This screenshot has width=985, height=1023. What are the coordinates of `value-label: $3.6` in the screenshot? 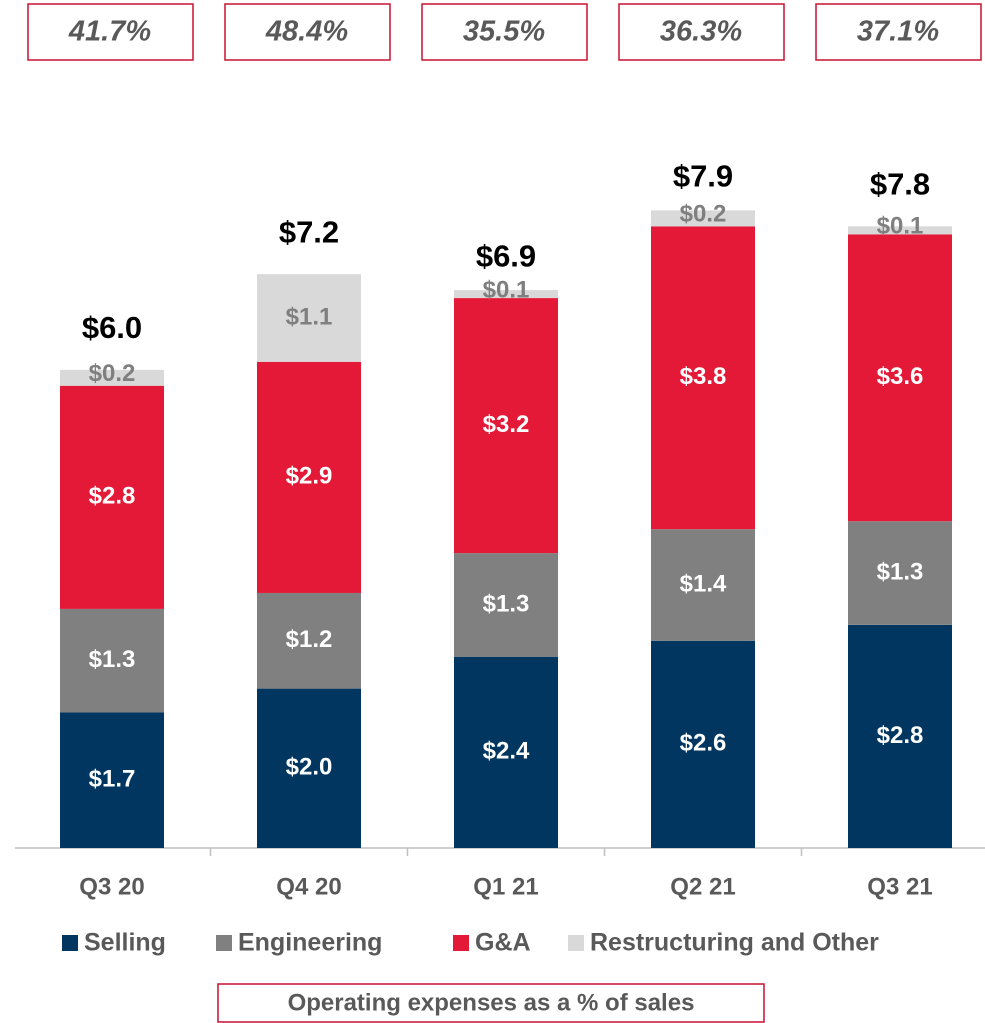 It's located at (900, 376).